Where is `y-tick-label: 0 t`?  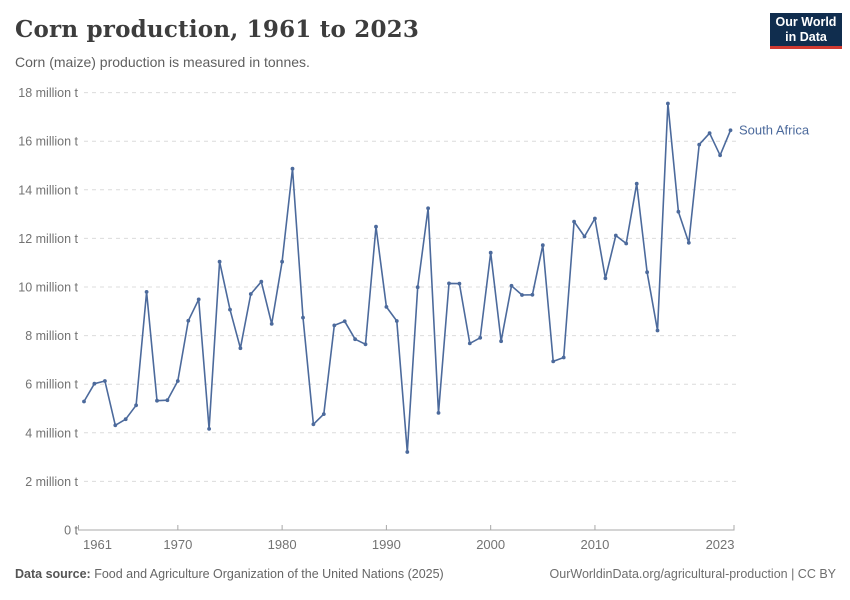
y-tick-label: 0 t is located at coordinates (71, 531).